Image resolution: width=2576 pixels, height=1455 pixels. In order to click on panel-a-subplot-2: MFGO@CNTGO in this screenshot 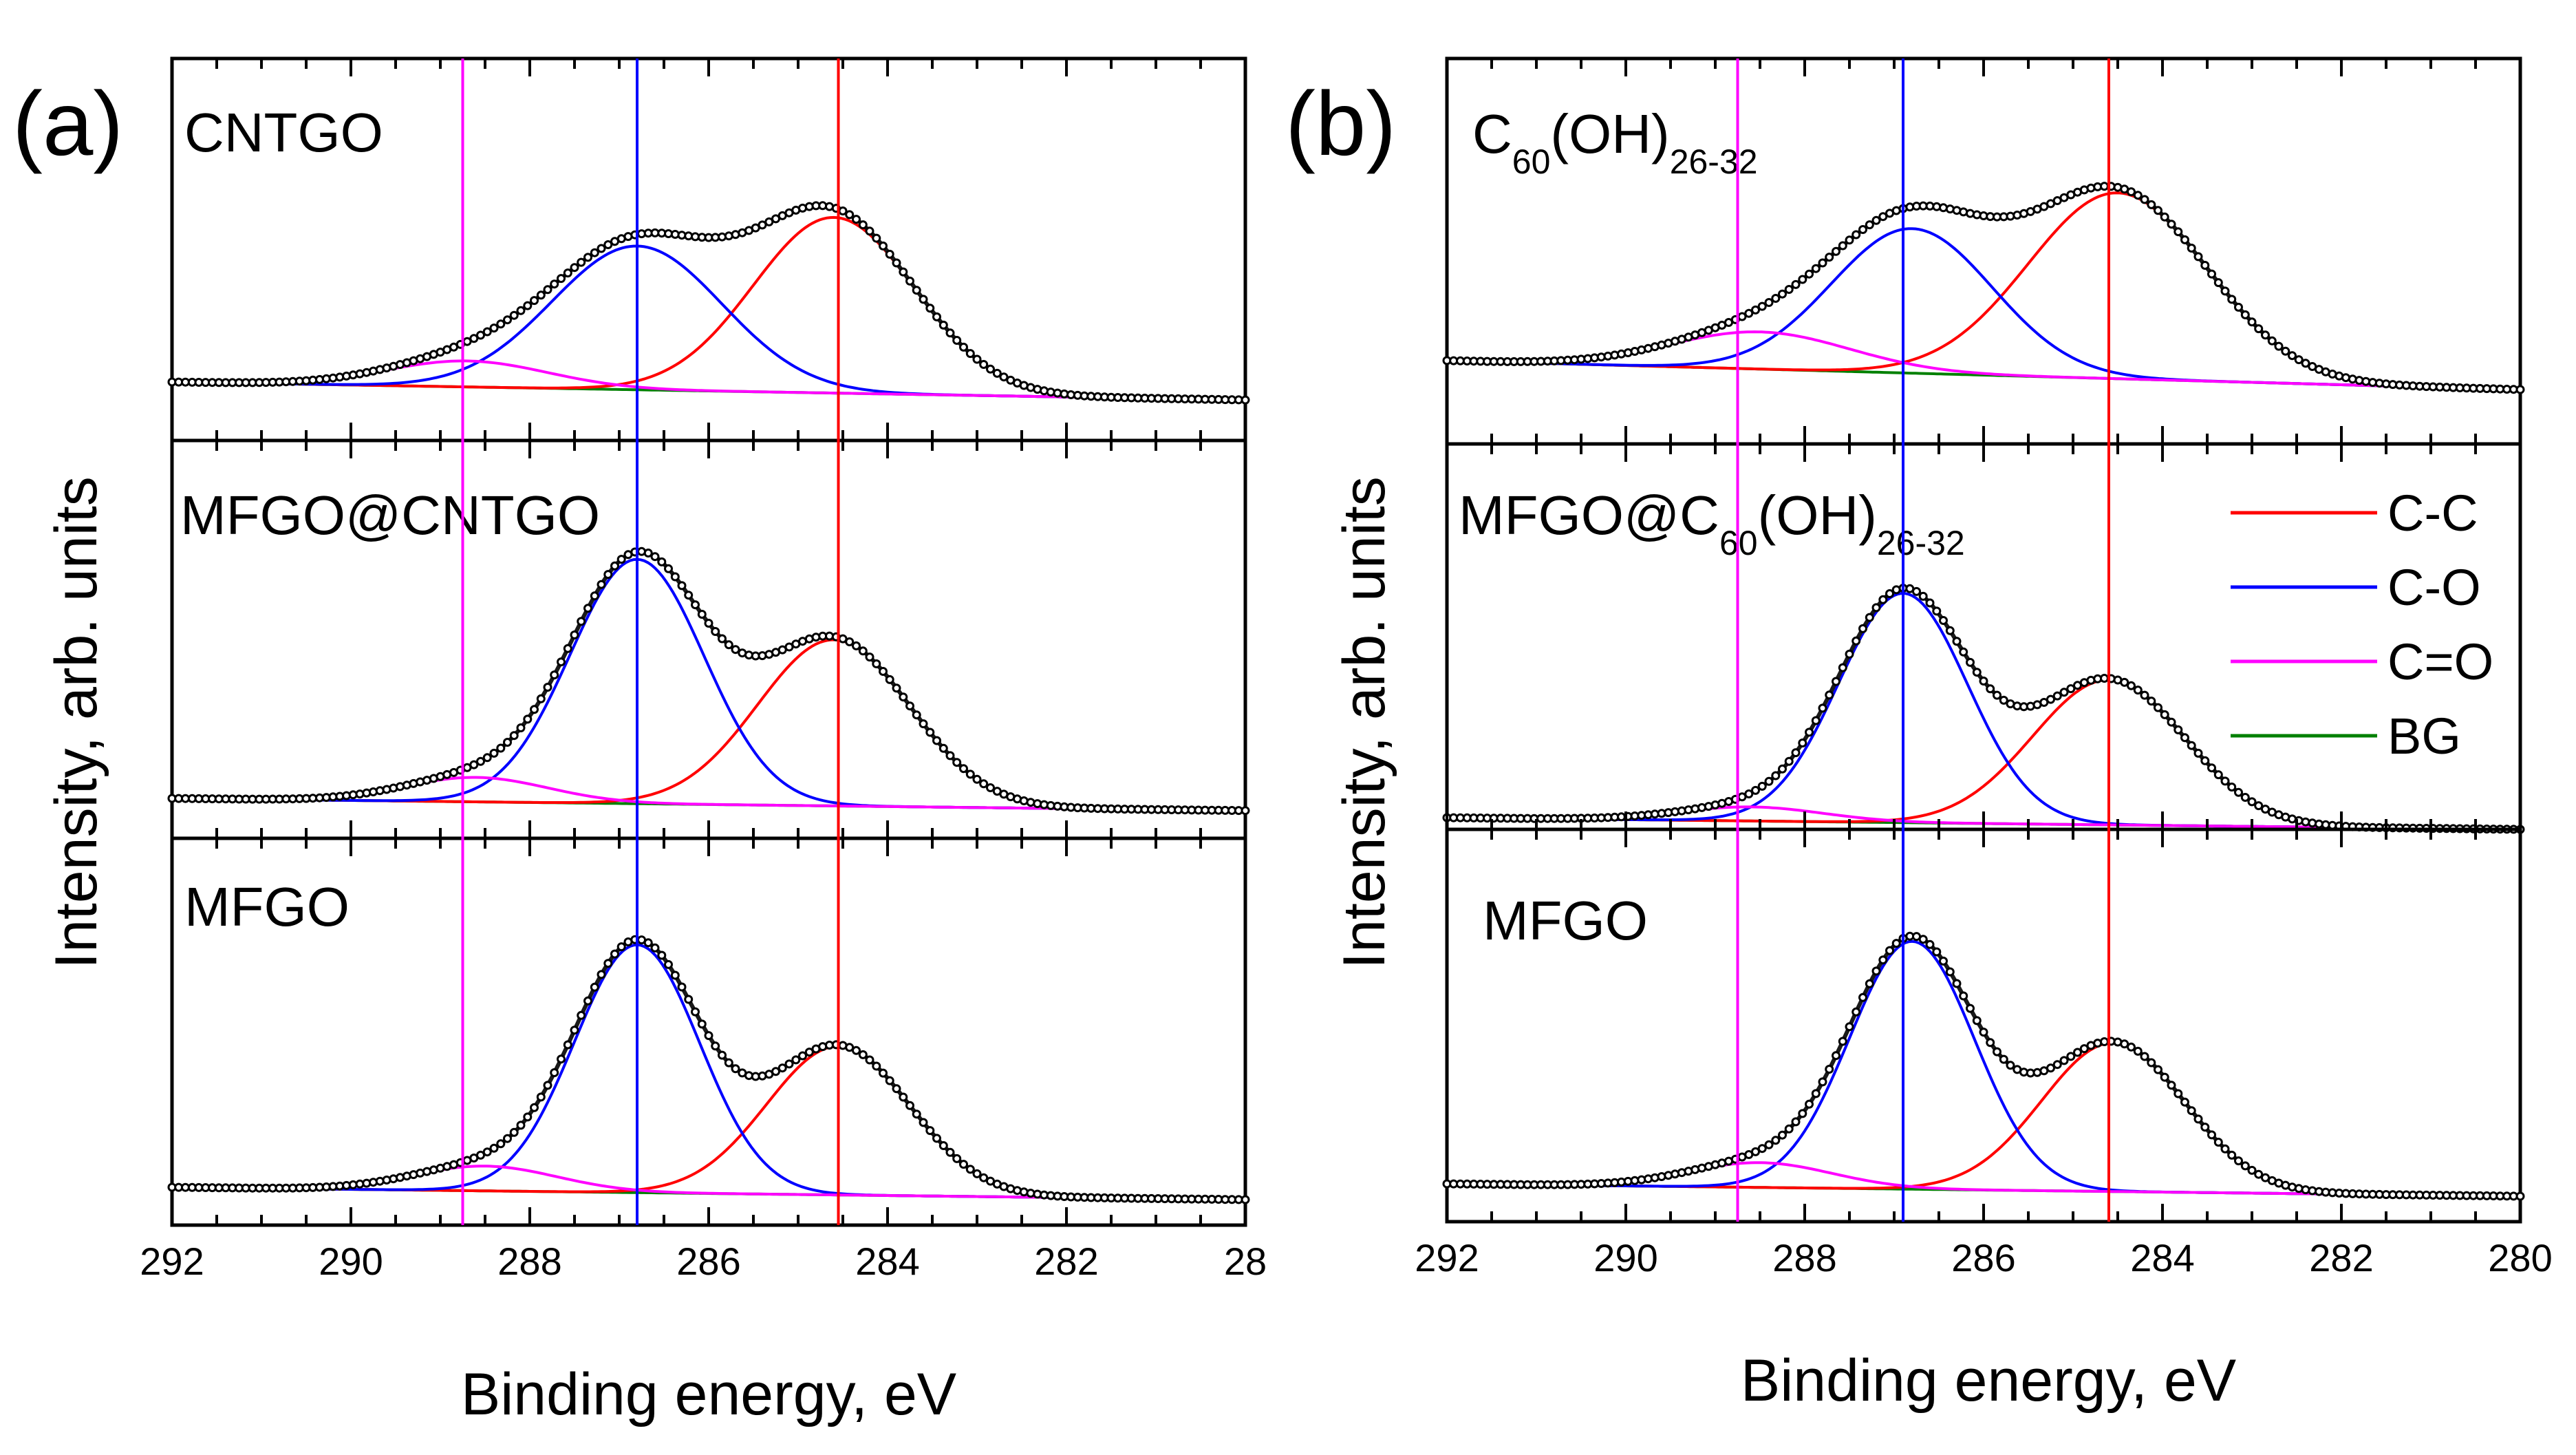, I will do `click(709, 639)`.